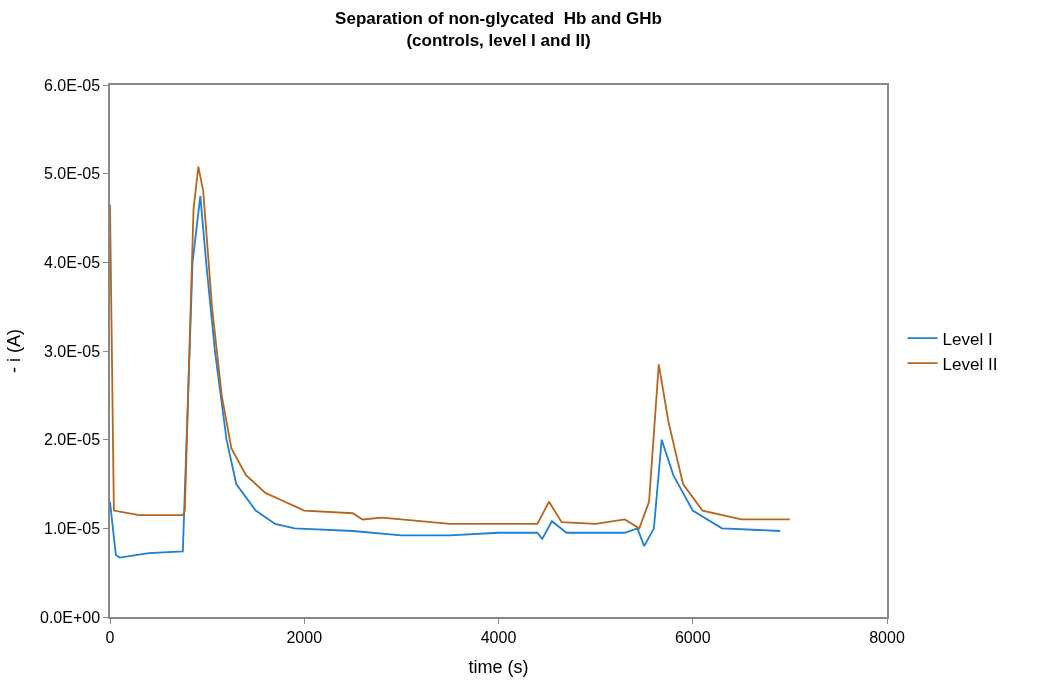 The height and width of the screenshot is (686, 1057). I want to click on y-tick-label: 3.0E-05, so click(72, 351).